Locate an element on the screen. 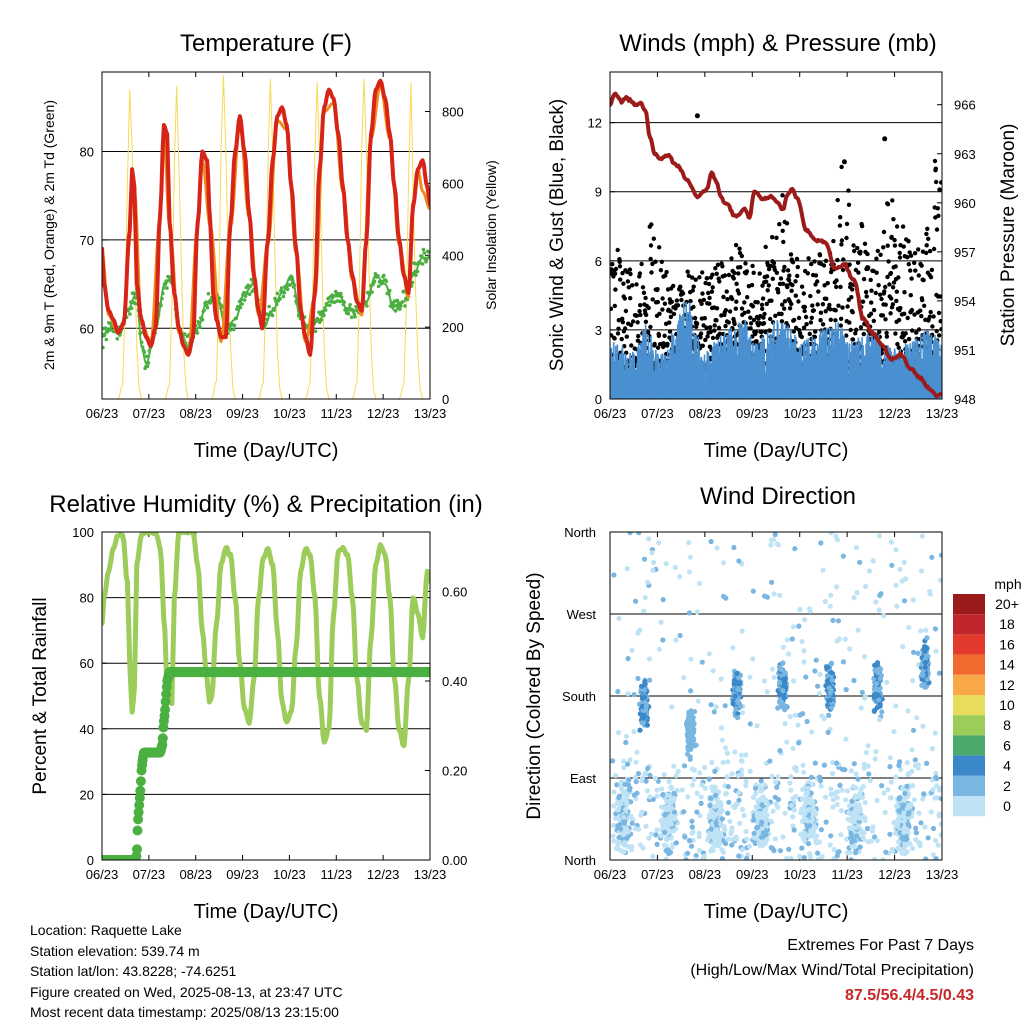  y2-tick-label: 200 is located at coordinates (453, 327).